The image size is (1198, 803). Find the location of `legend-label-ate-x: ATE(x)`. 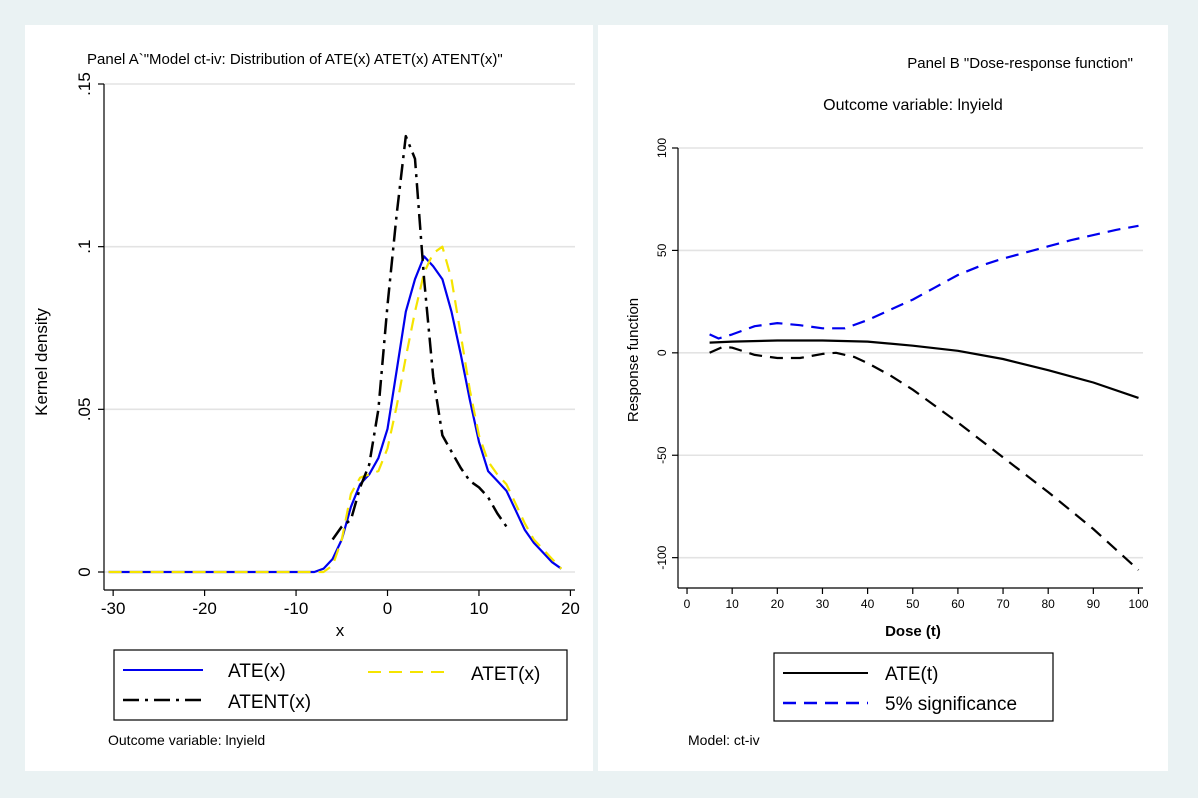

legend-label-ate-x: ATE(x) is located at coordinates (257, 671).